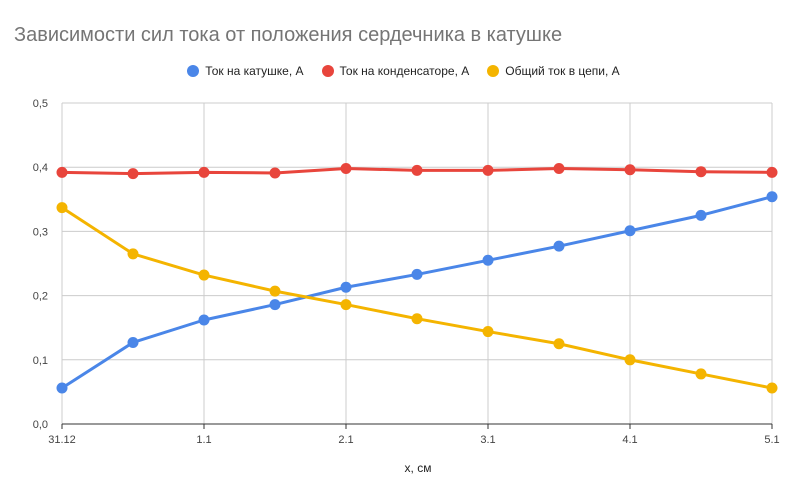 Image resolution: width=807 pixels, height=501 pixels. I want to click on x-tick-label: 31.12, so click(62, 440).